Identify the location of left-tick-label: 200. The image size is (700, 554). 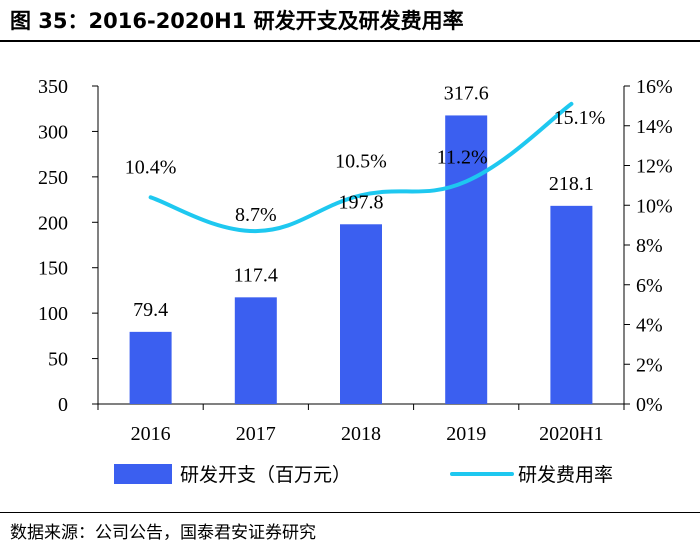
(53, 223).